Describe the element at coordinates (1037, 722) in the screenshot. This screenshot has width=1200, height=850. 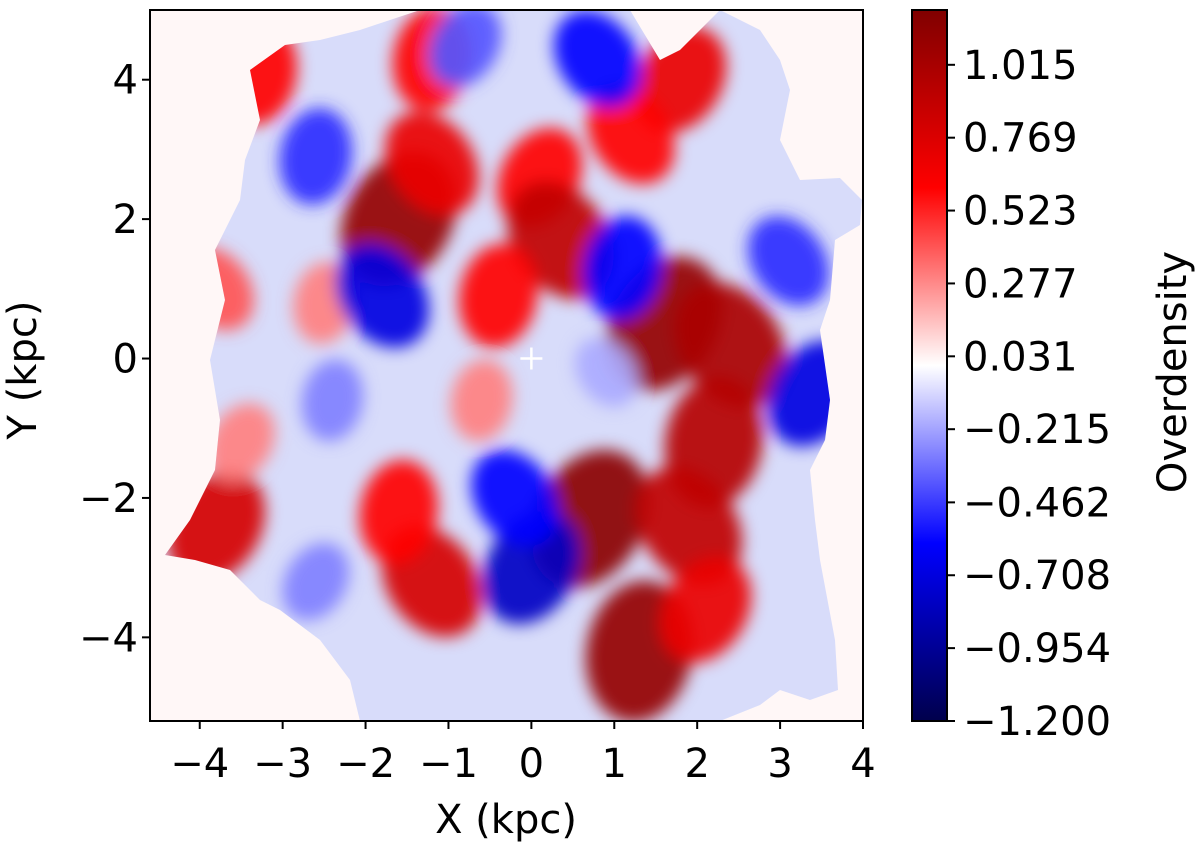
I see `colorbar-tick-label: −1.200` at that location.